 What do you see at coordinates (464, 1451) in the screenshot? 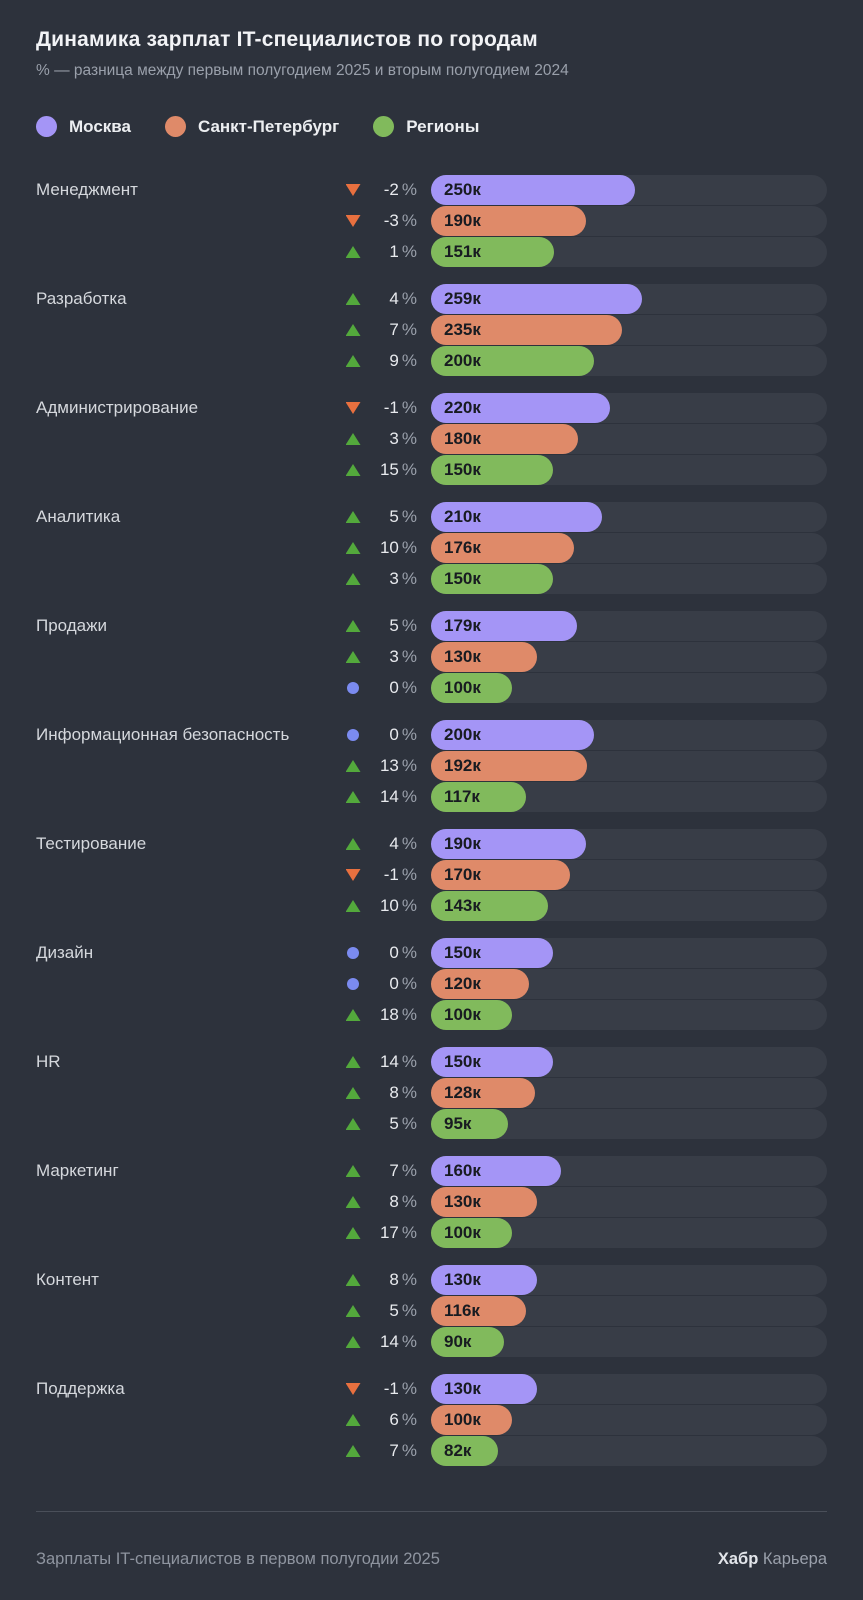
I see `bar-regions: 82к` at bounding box center [464, 1451].